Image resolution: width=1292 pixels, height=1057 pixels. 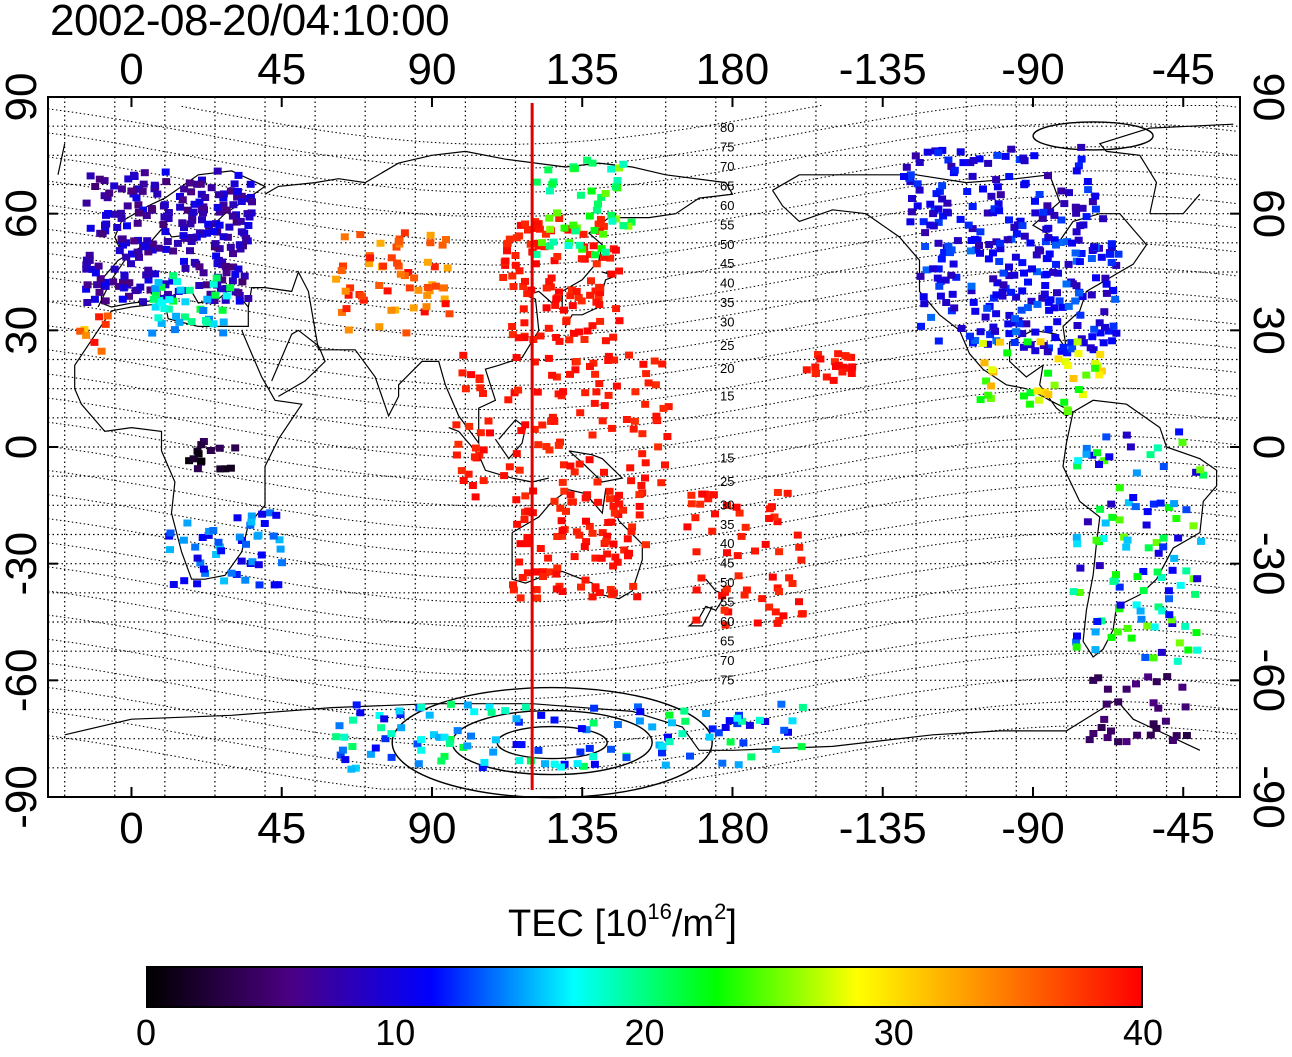 I want to click on contour-label: 45, so click(x=727, y=563).